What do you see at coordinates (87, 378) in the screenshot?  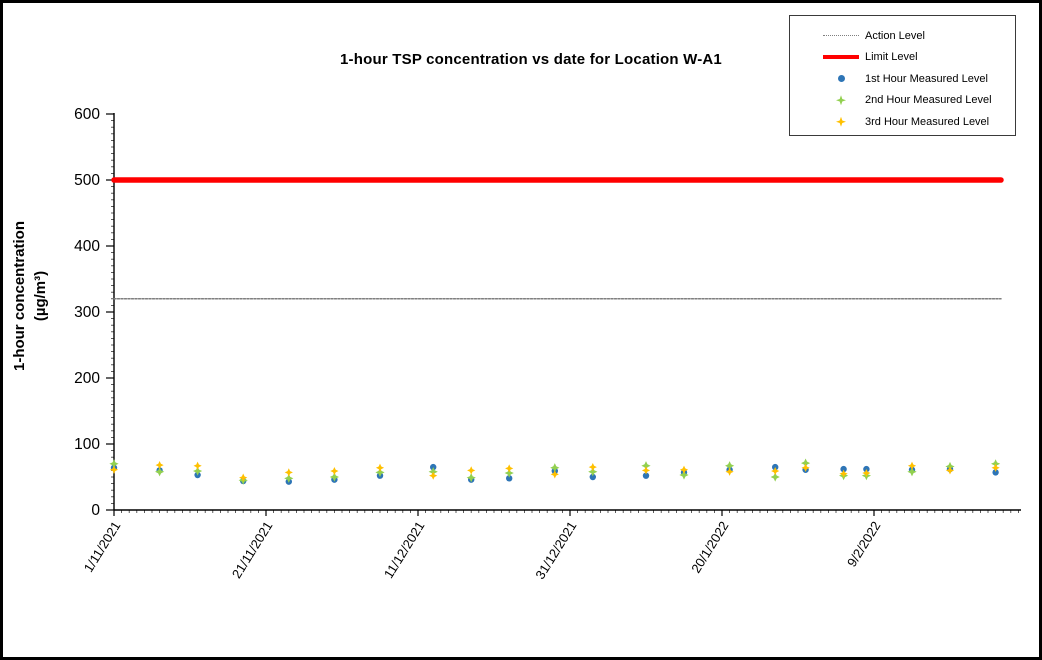 I see `y-tick-label: 200` at bounding box center [87, 378].